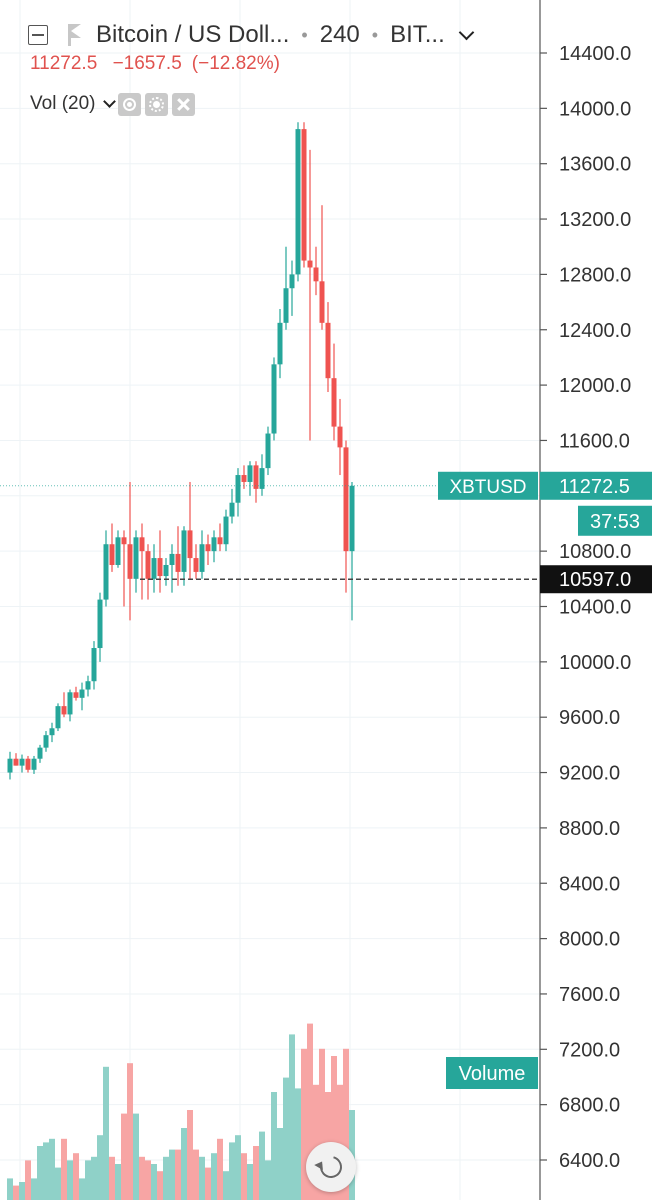 The width and height of the screenshot is (652, 1200). Describe the element at coordinates (595, 552) in the screenshot. I see `axis-tick-label: 10800.0` at that location.